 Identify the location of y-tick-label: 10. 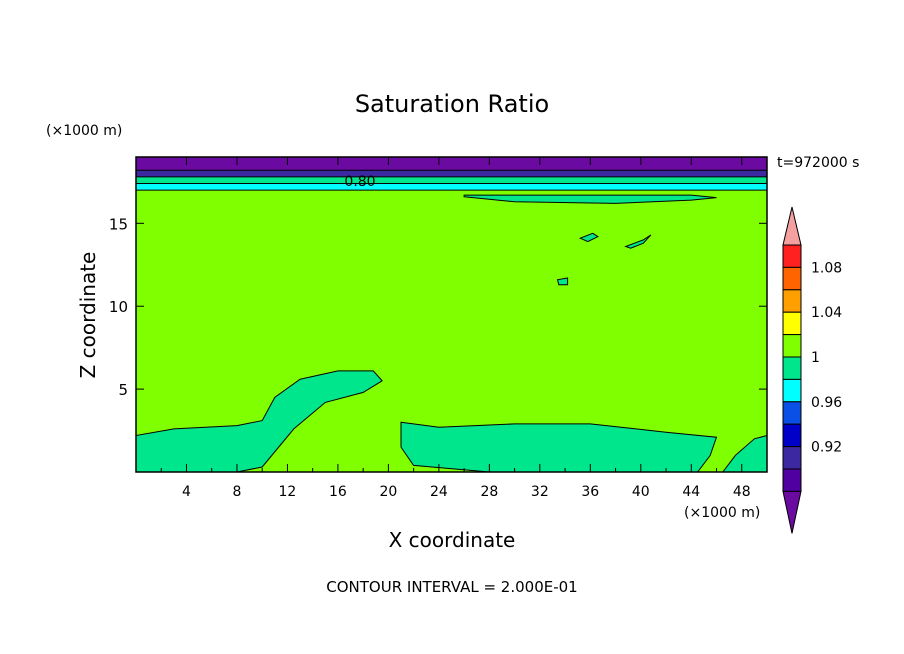
(118, 307).